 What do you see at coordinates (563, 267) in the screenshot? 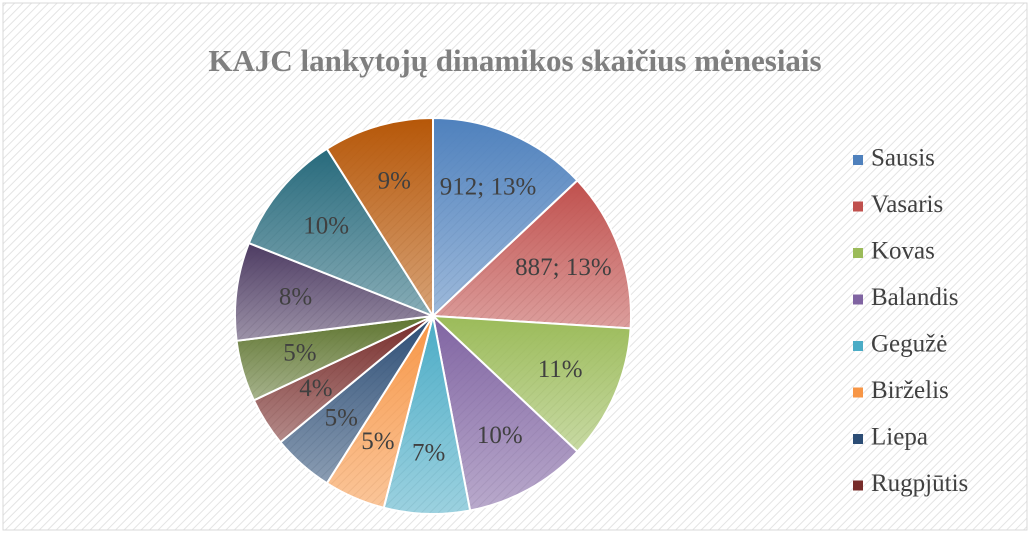
I see `data-label: 887; 13%` at bounding box center [563, 267].